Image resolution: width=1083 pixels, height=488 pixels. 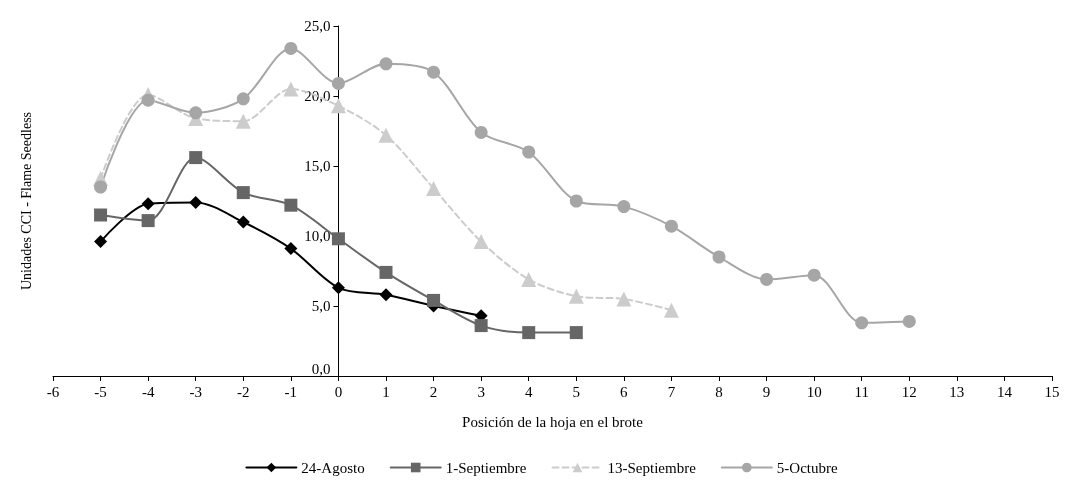 What do you see at coordinates (148, 391) in the screenshot?
I see `x-tick-label: -4` at bounding box center [148, 391].